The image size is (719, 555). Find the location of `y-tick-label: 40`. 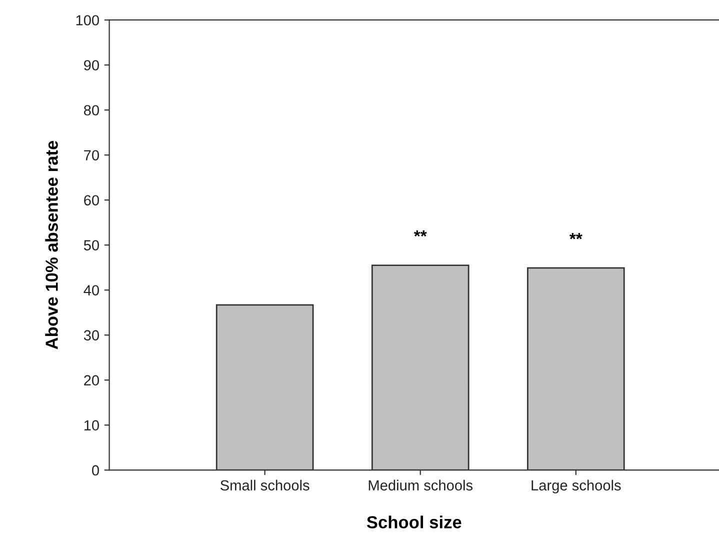

y-tick-label: 40 is located at coordinates (91, 290).